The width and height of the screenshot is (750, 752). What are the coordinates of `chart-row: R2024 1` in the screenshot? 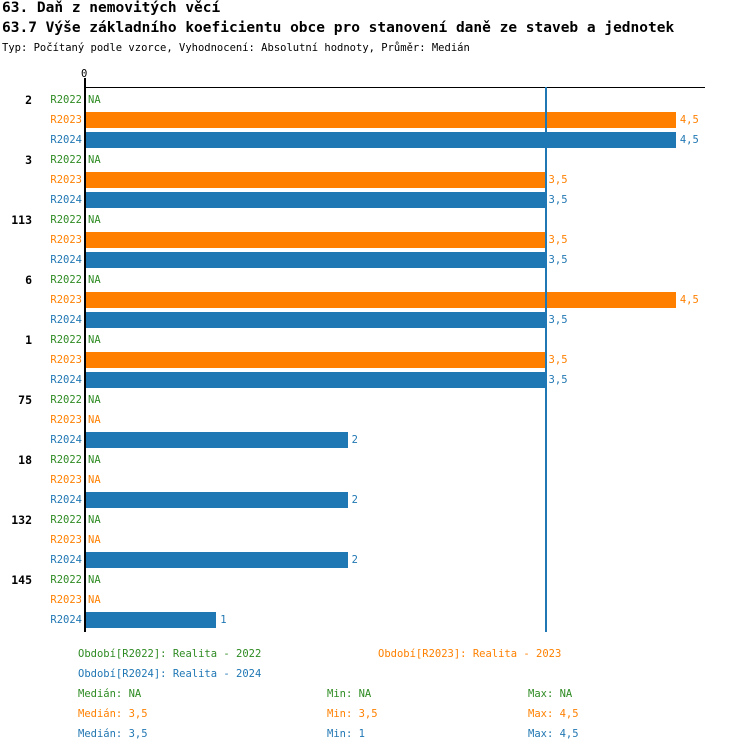 It's located at (375, 620).